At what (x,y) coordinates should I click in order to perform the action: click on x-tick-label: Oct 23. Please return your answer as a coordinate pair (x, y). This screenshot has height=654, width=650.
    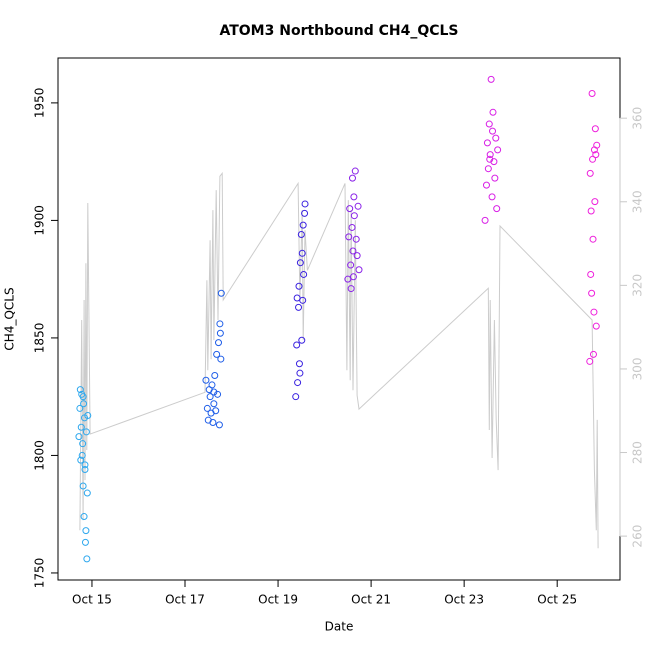
    Looking at the image, I should click on (464, 600).